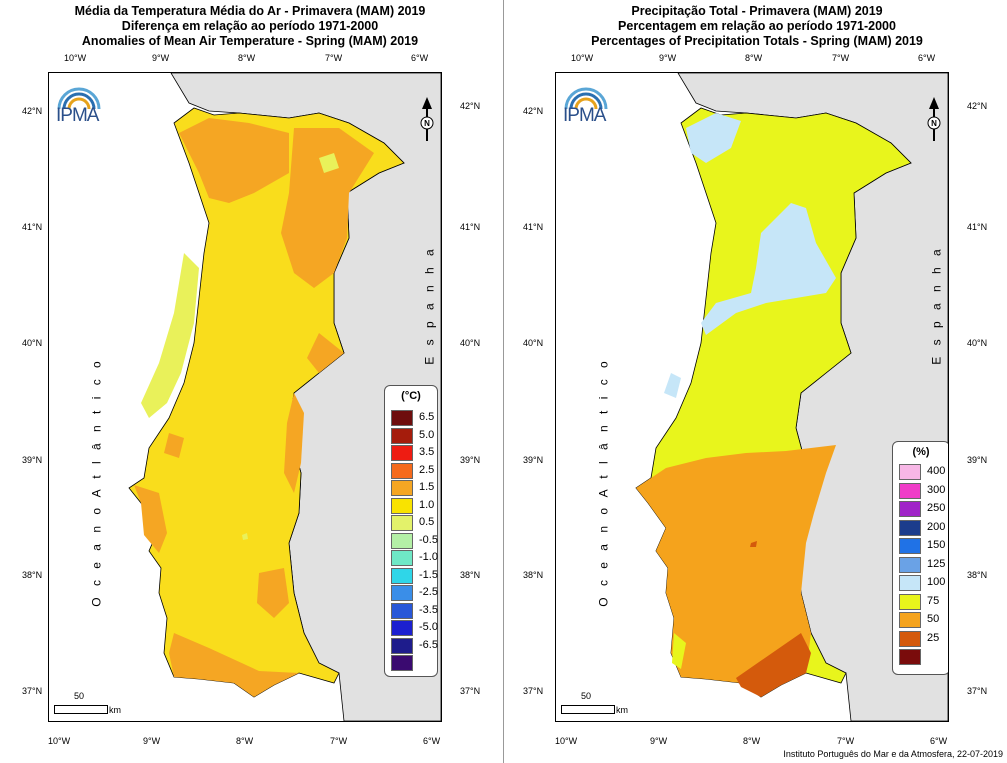 This screenshot has width=1007, height=763. What do you see at coordinates (427, 417) in the screenshot?
I see `legend-label: 6.5` at bounding box center [427, 417].